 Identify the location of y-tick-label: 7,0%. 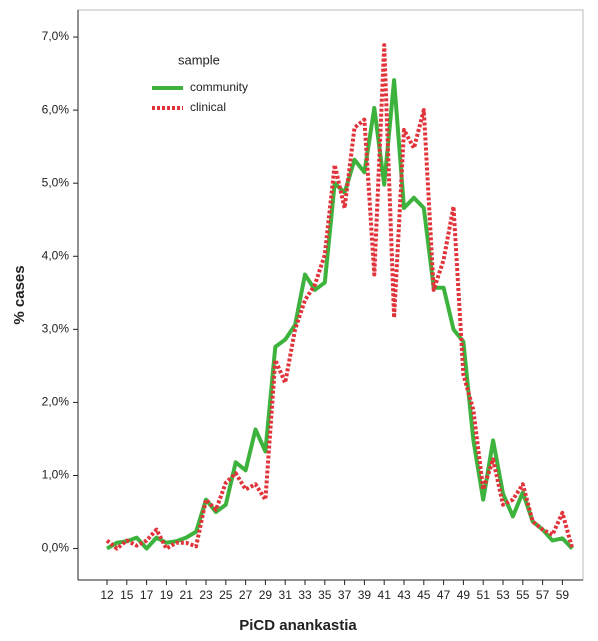
(56, 36).